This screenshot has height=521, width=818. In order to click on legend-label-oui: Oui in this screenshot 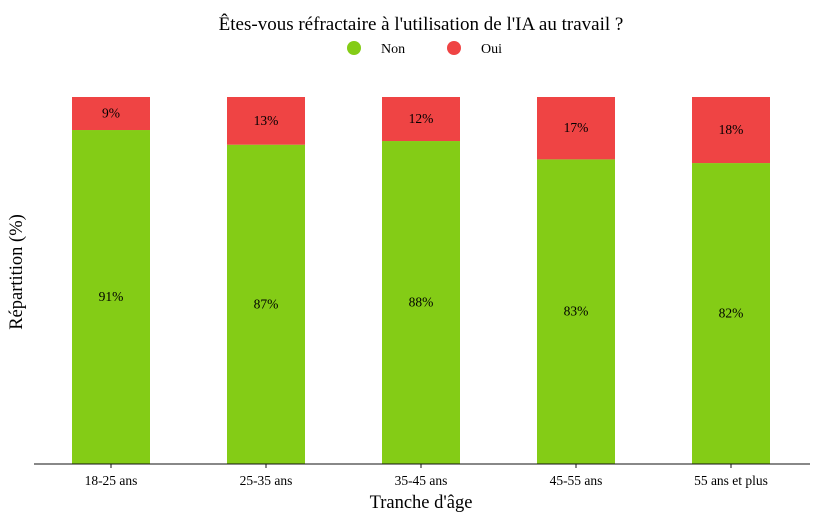, I will do `click(491, 49)`.